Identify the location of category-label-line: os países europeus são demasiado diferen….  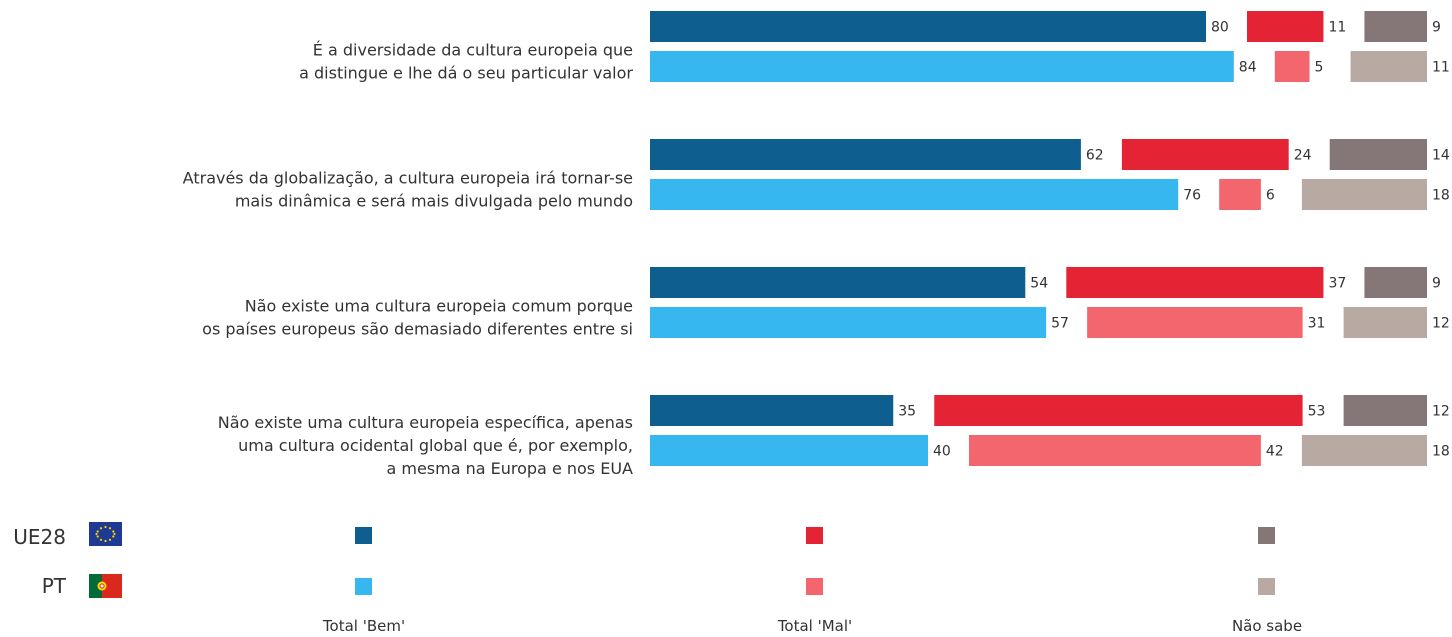
(417, 329).